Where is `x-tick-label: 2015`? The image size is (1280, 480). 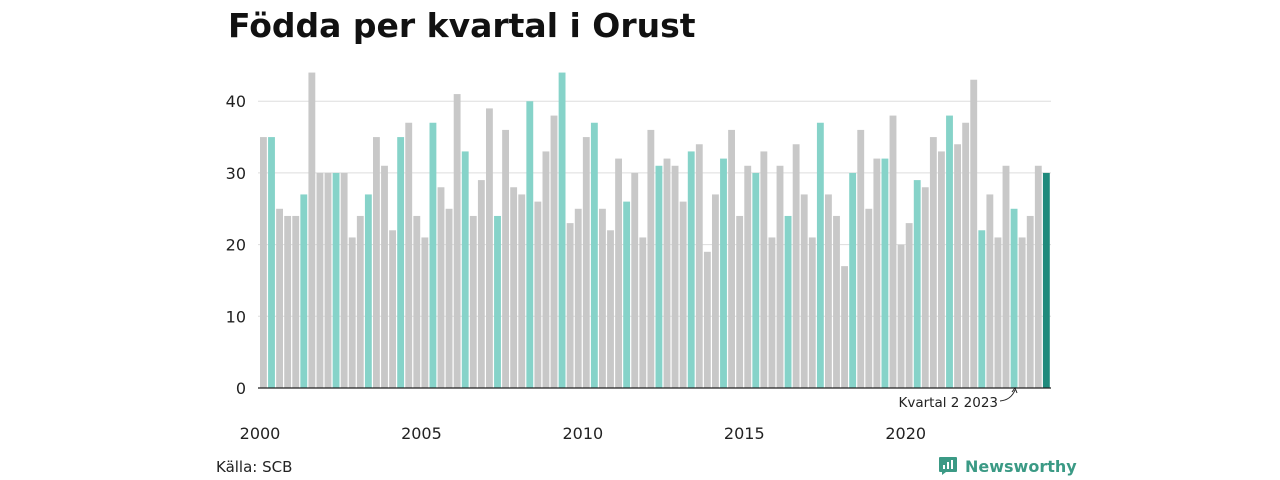 x-tick-label: 2015 is located at coordinates (744, 433).